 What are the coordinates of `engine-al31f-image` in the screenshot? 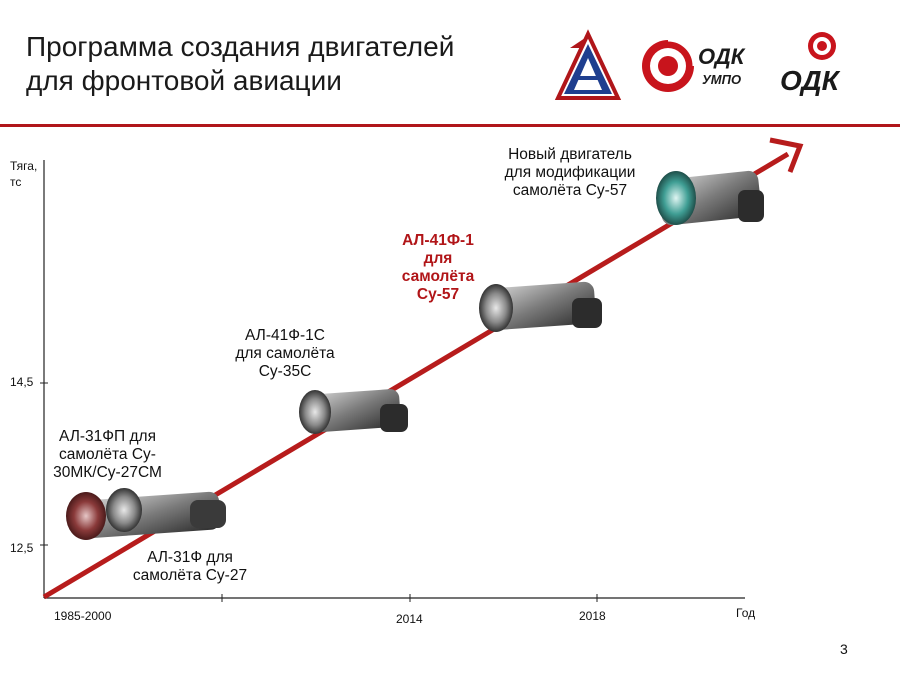 It's located at (146, 514).